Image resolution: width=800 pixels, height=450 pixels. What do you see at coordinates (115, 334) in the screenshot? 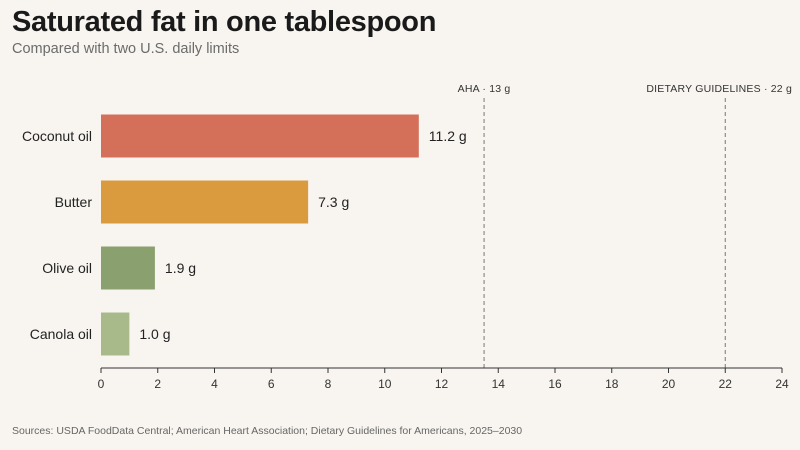
I see `bar-canola-oil` at bounding box center [115, 334].